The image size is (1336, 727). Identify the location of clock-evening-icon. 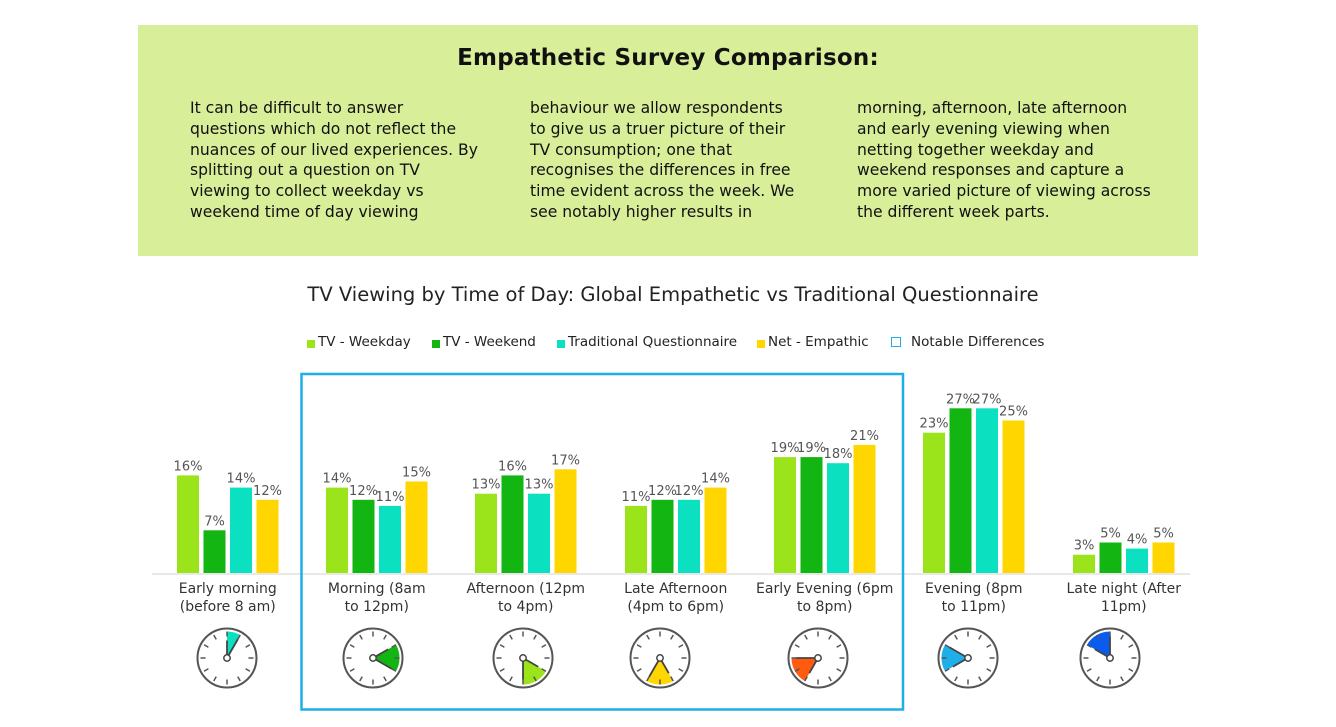
(968, 658).